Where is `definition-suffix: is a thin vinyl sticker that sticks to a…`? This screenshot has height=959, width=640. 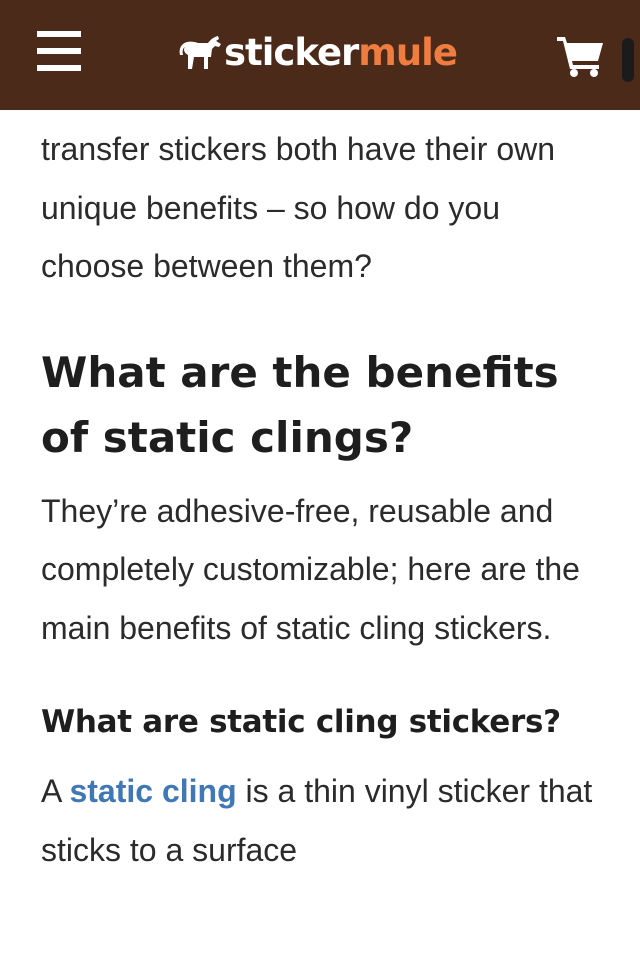 definition-suffix: is a thin vinyl sticker that sticks to a… is located at coordinates (317, 820).